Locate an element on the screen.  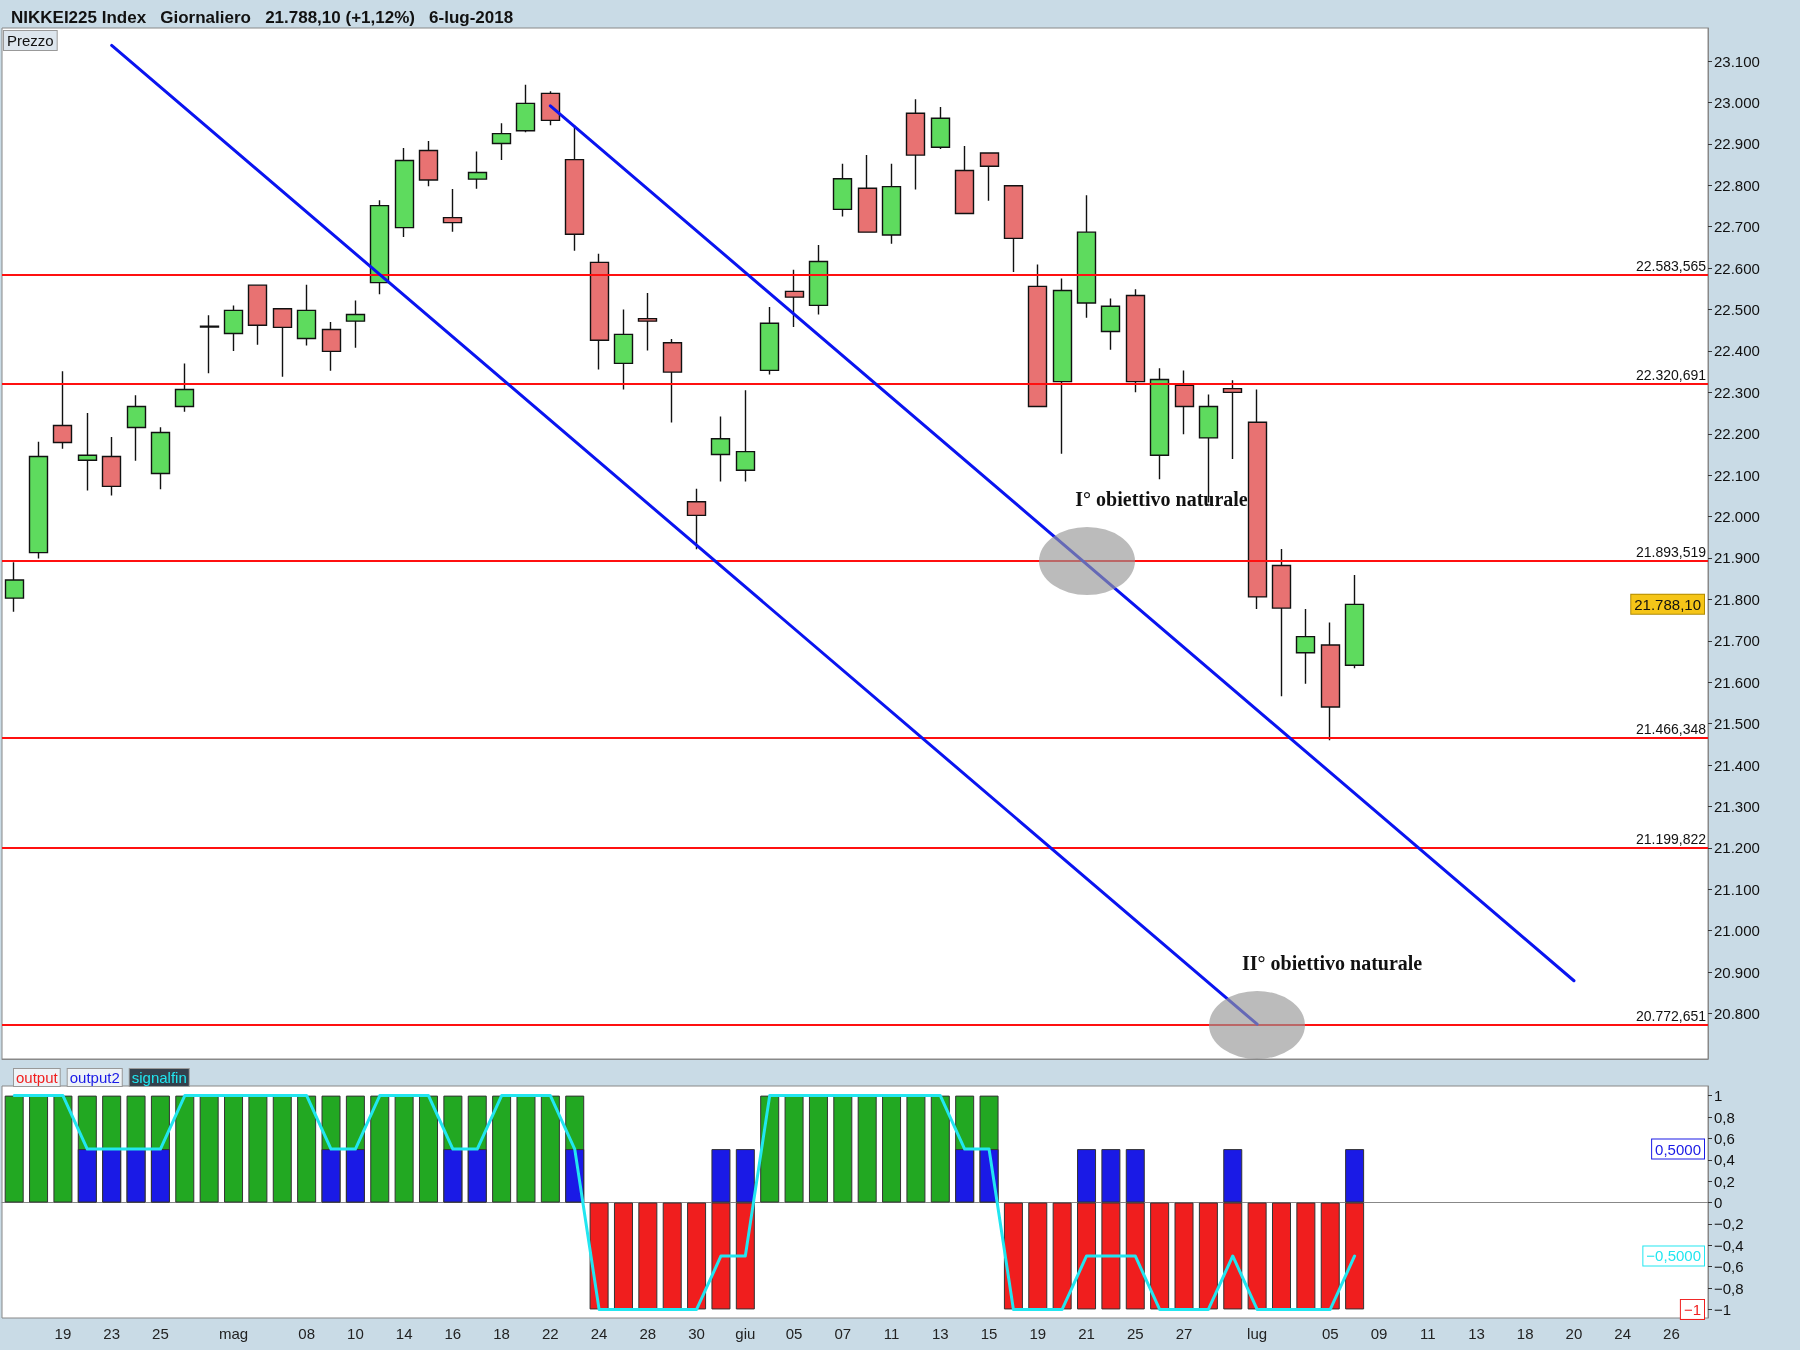
y-tick-label: −0,6 is located at coordinates (1729, 1267).